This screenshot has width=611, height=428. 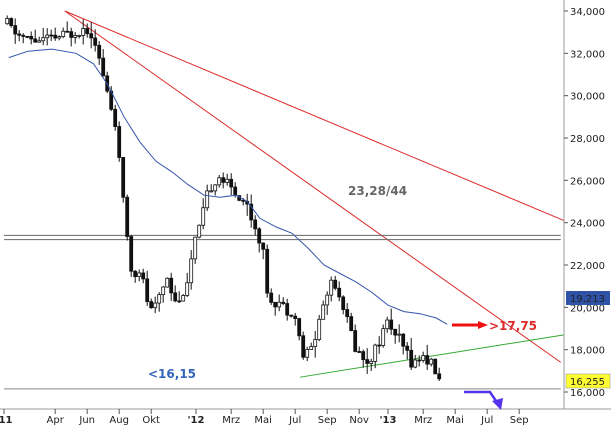 I want to click on x-tick-label: Mai, so click(x=263, y=420).